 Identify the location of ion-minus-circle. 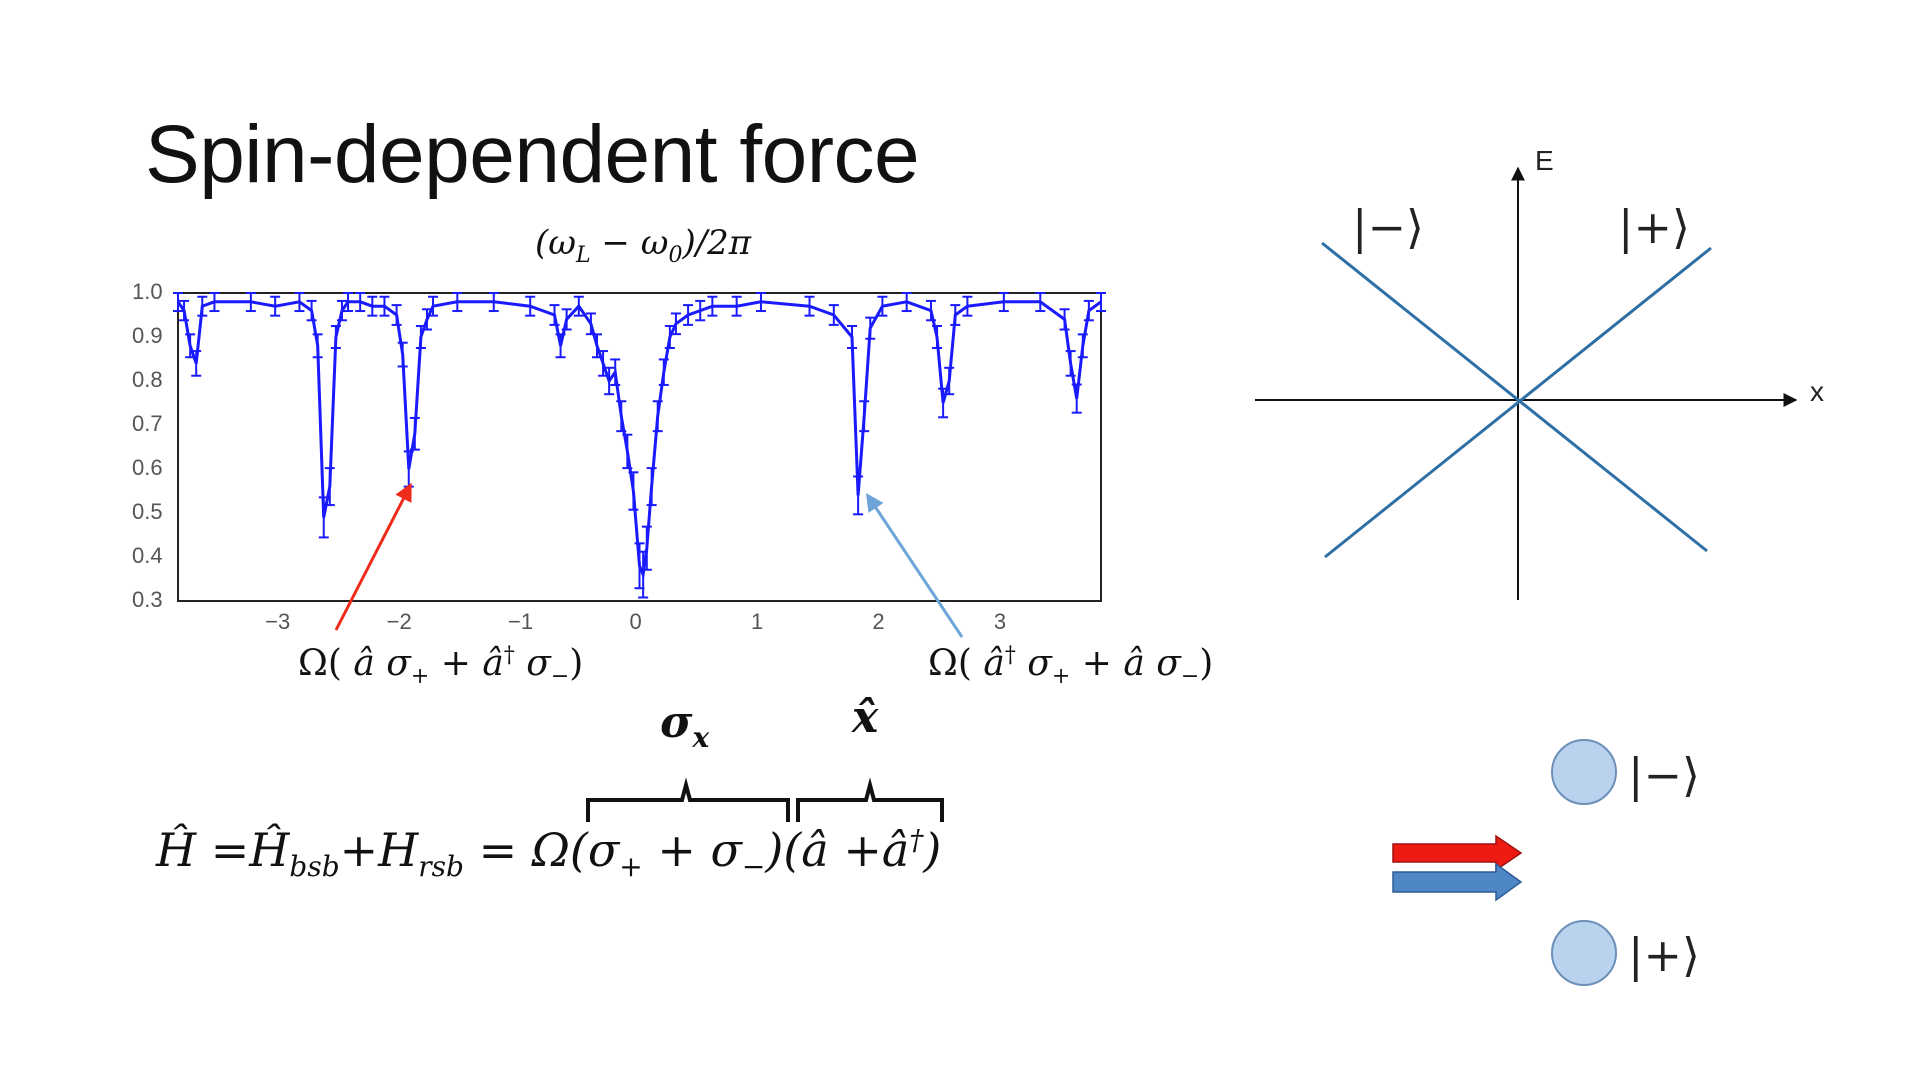
(1584, 772).